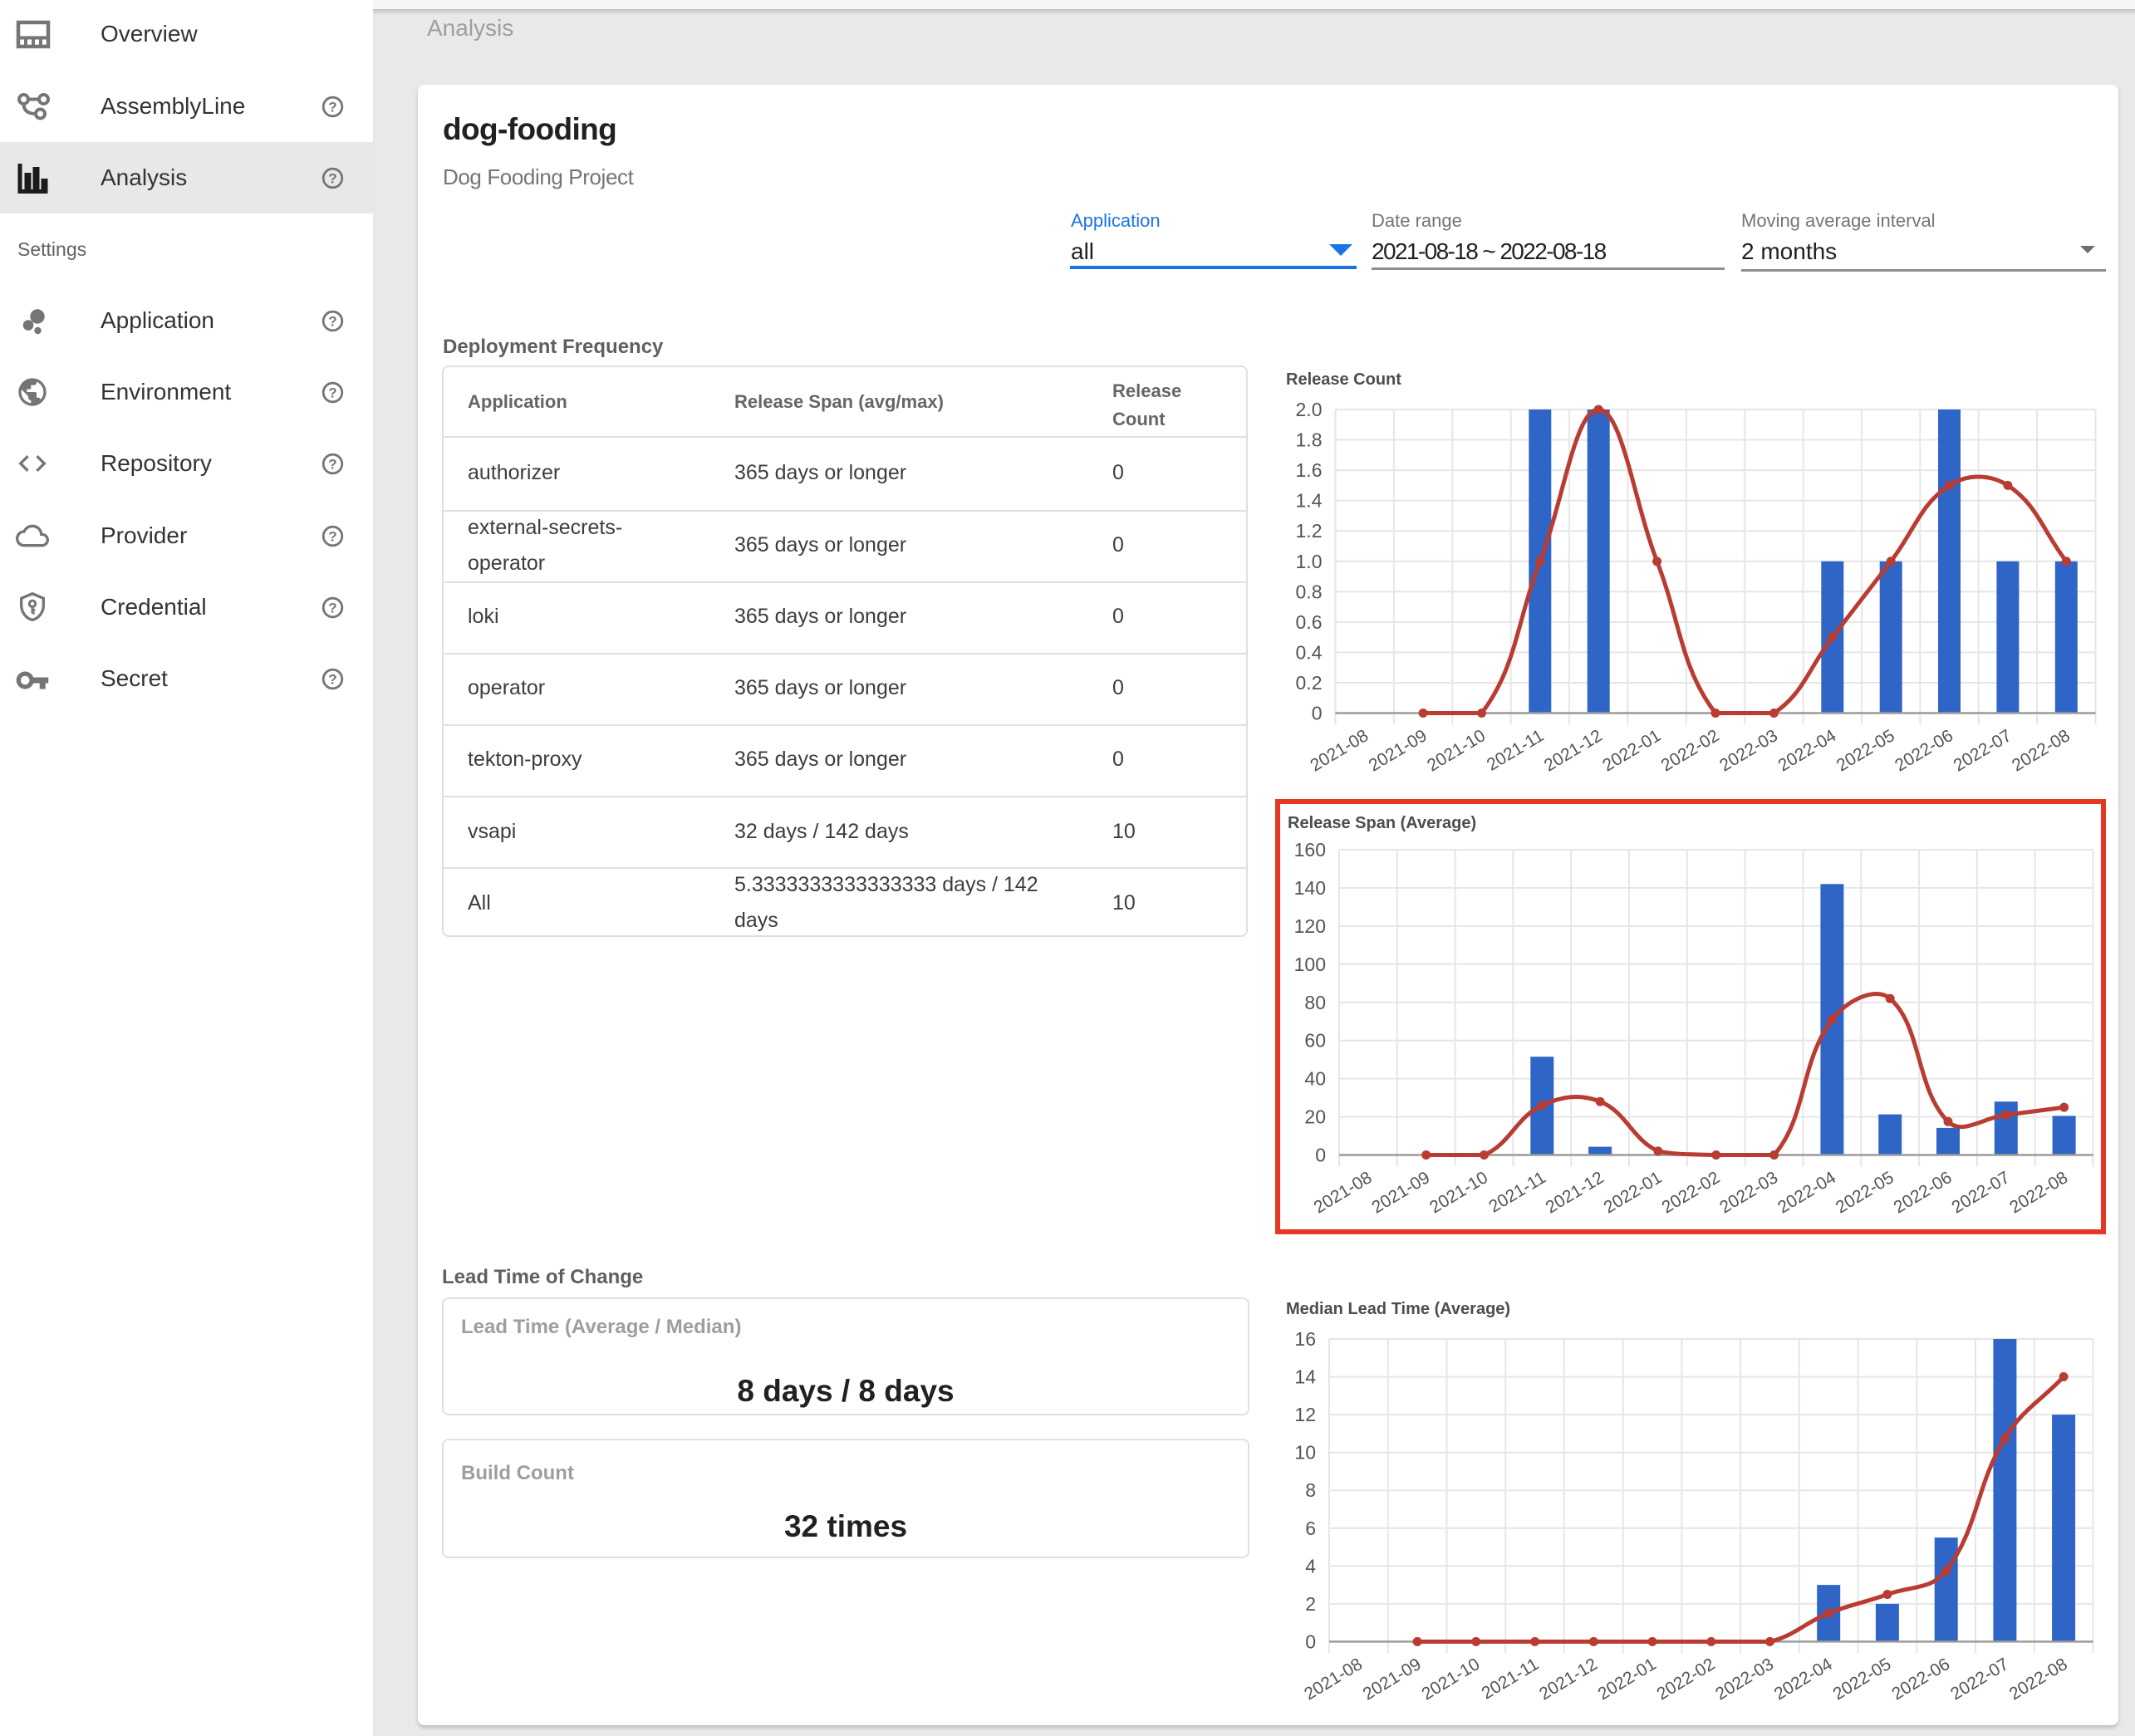 The height and width of the screenshot is (1736, 2135). Describe the element at coordinates (1315, 1041) in the screenshot. I see `svg-text: 60` at that location.